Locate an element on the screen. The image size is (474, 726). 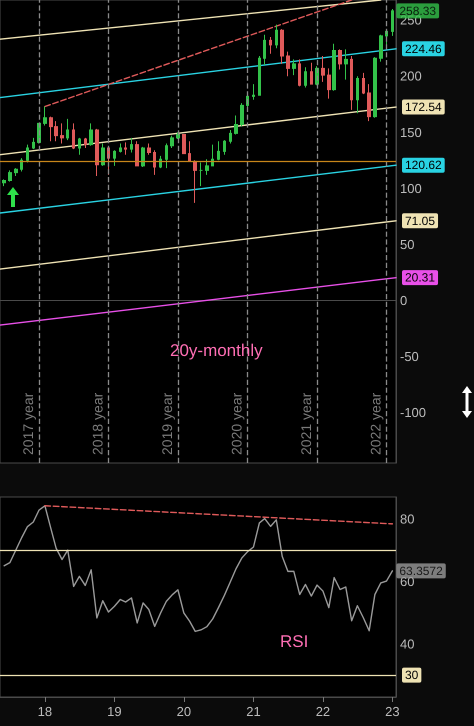
data-label: 120.62 is located at coordinates (423, 165).